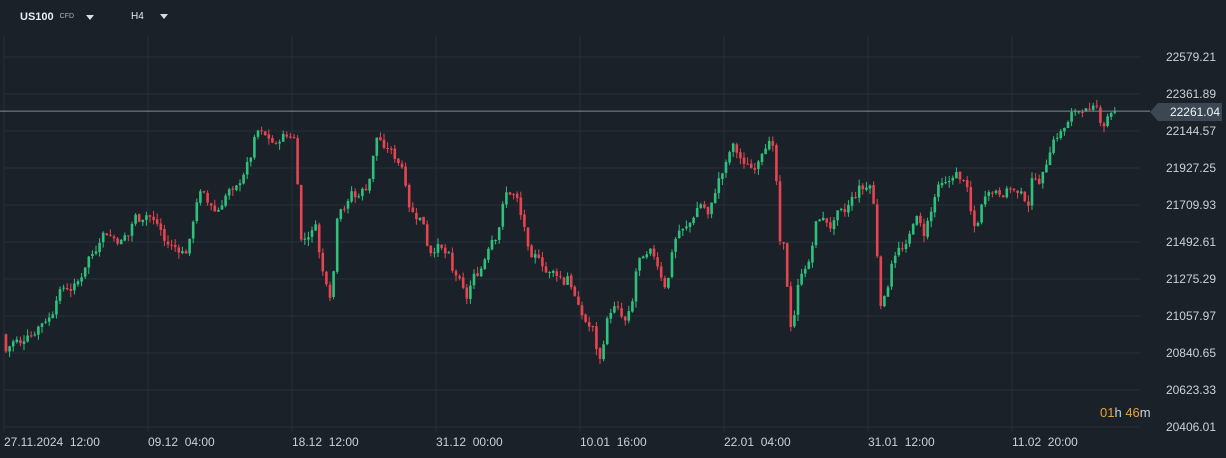 The height and width of the screenshot is (458, 1226). Describe the element at coordinates (1191, 353) in the screenshot. I see `y-tick-label: 20840.65` at that location.